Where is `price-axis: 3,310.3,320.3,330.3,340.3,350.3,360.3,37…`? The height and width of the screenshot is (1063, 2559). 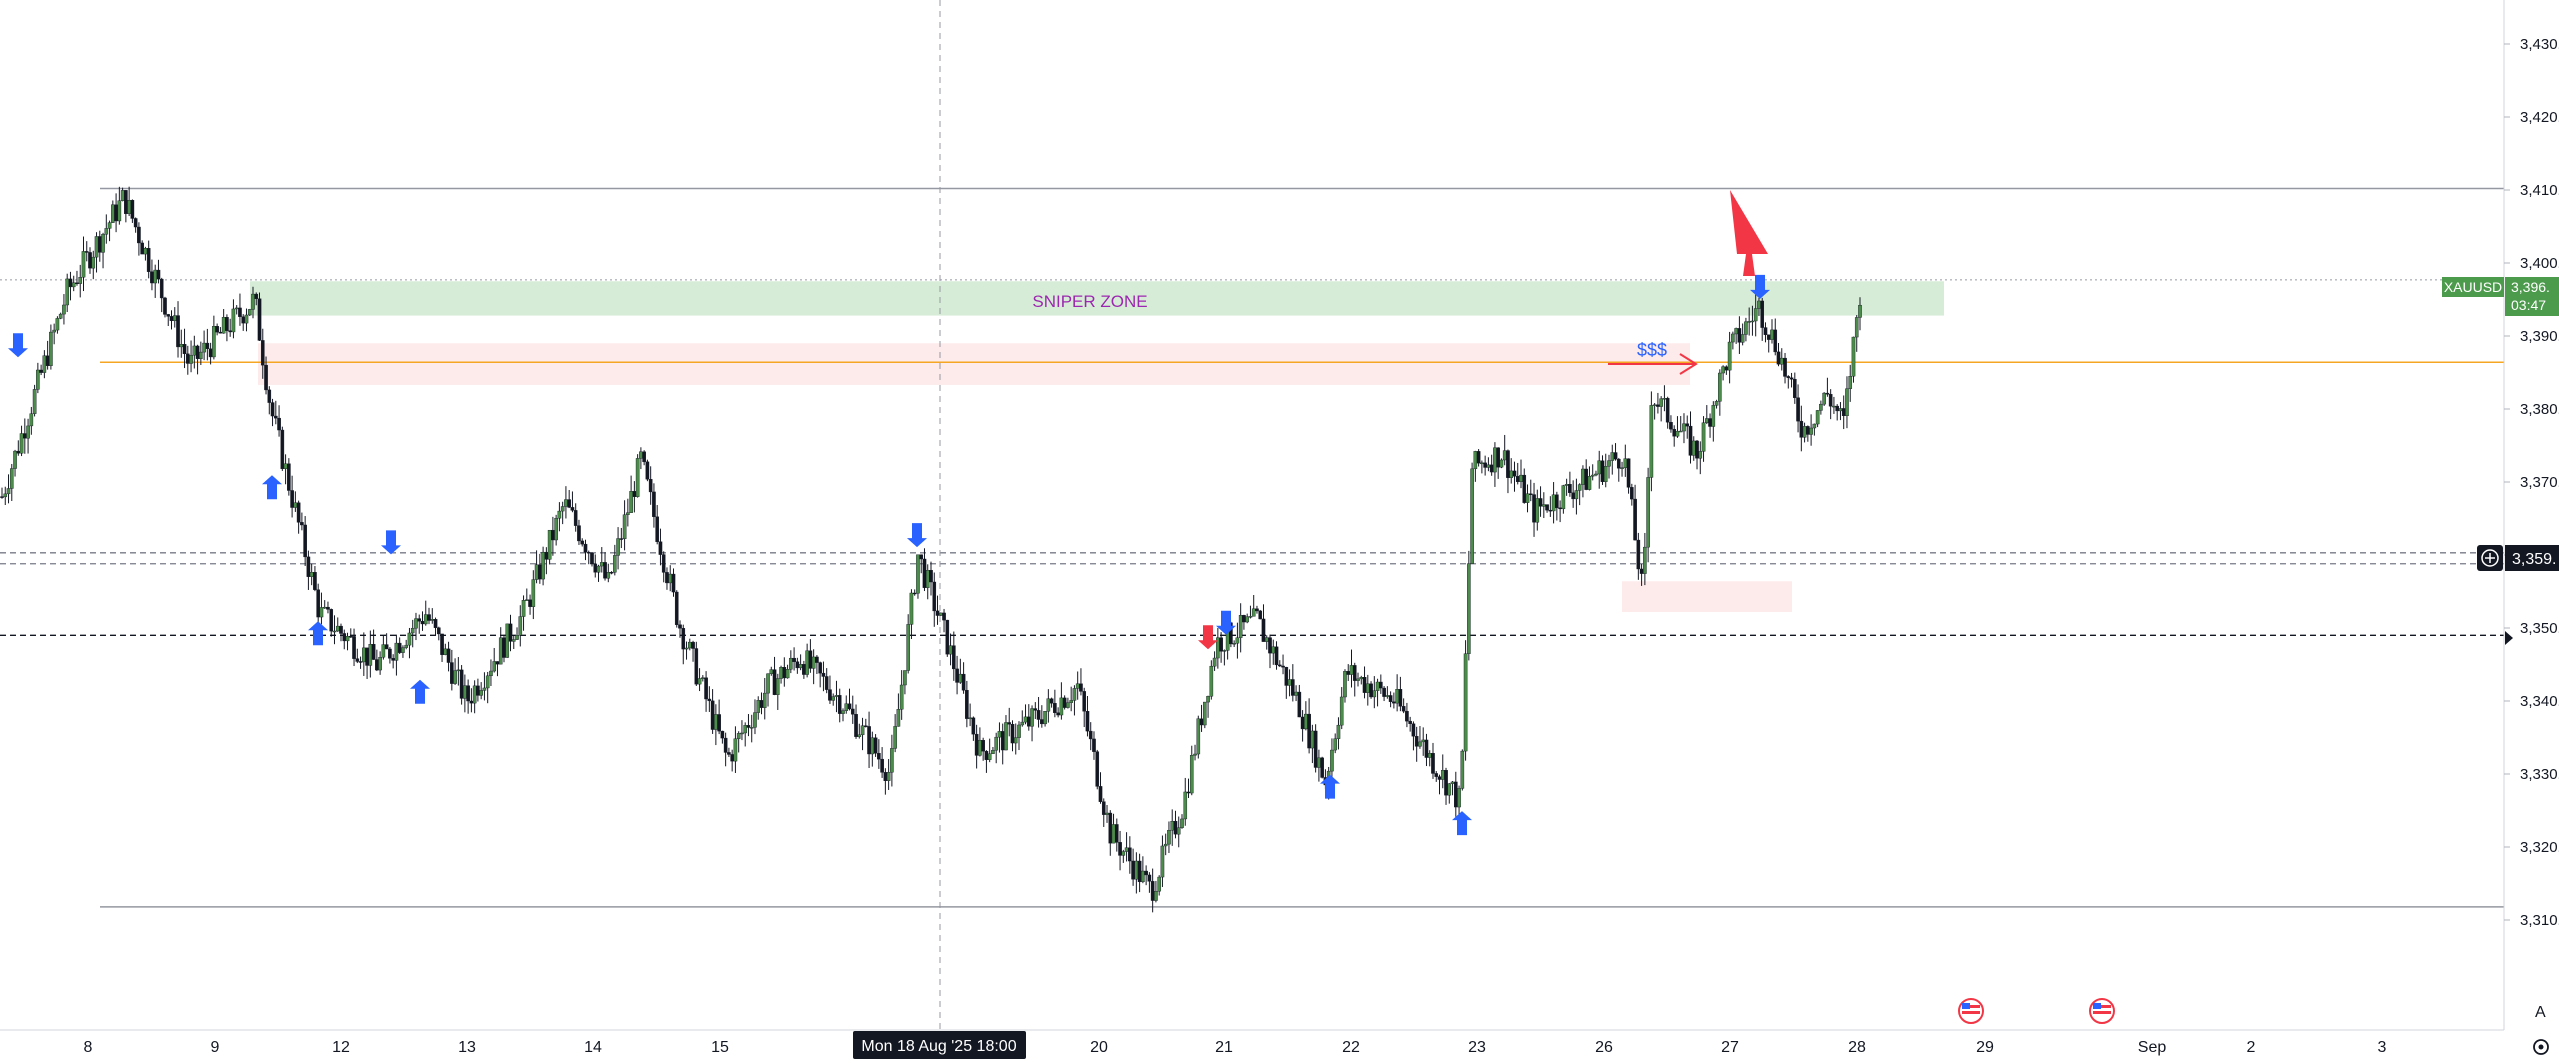
price-axis: 3,310.3,320.3,330.3,340.3,350.3,360.3,37… is located at coordinates (2531, 515).